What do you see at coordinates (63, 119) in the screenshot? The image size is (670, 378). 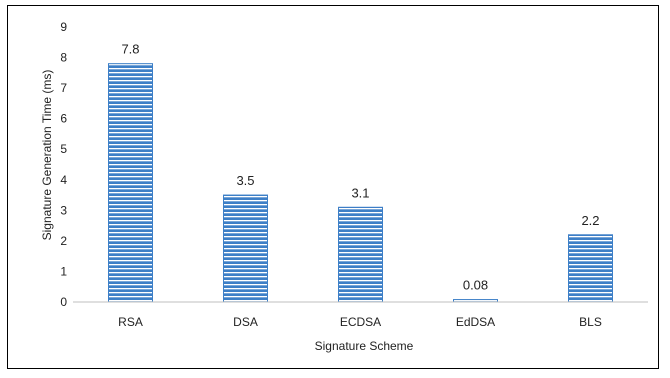 I see `y-tick-label: 6` at bounding box center [63, 119].